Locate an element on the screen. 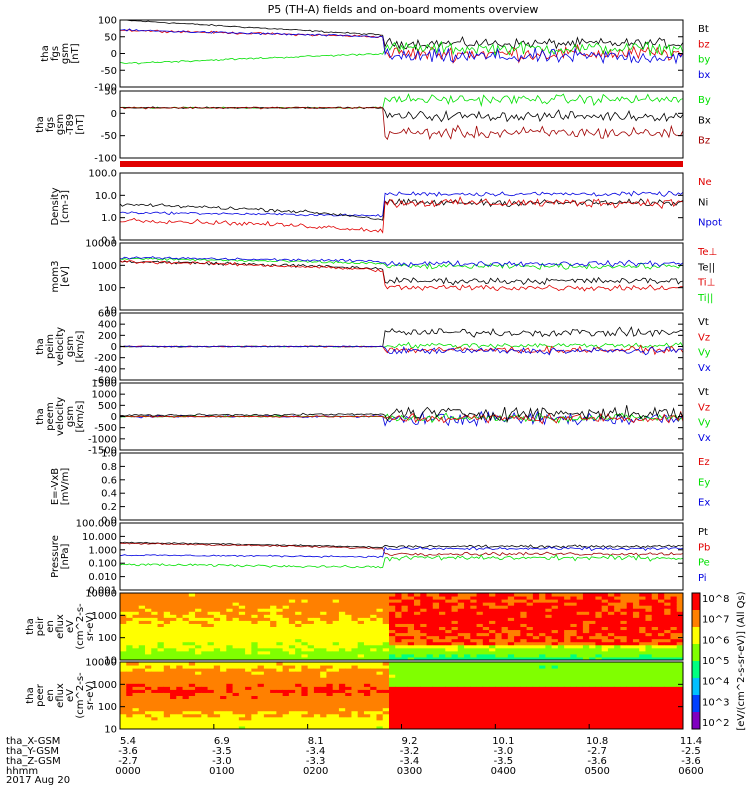 This screenshot has height=804, width=750. legend-bz: bz is located at coordinates (704, 44).